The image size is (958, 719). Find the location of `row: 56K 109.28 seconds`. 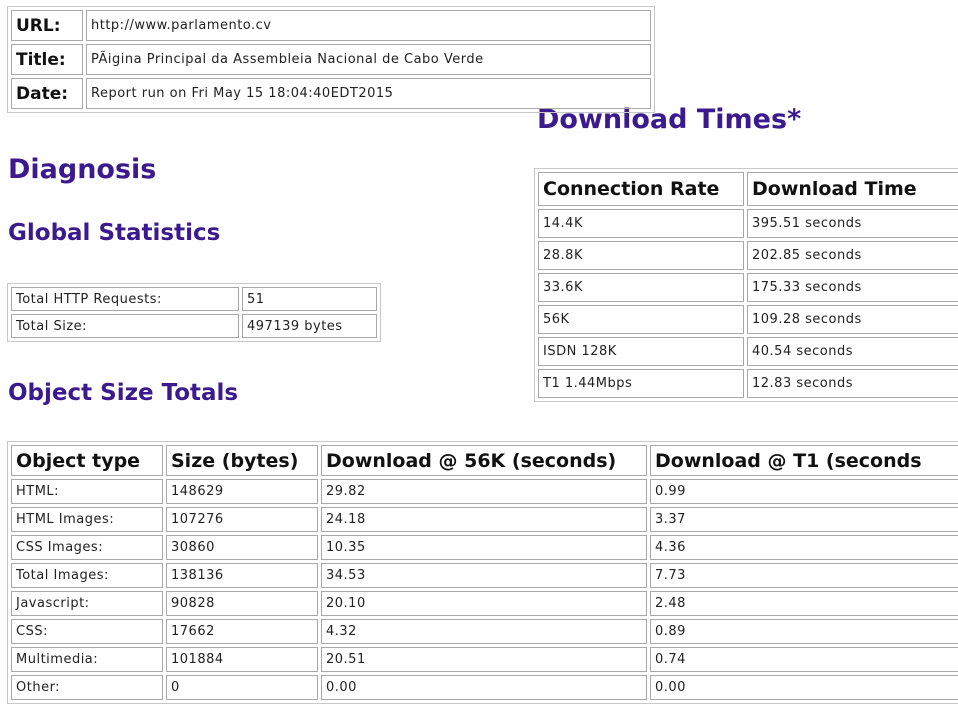

row: 56K 109.28 seconds is located at coordinates (748, 319).